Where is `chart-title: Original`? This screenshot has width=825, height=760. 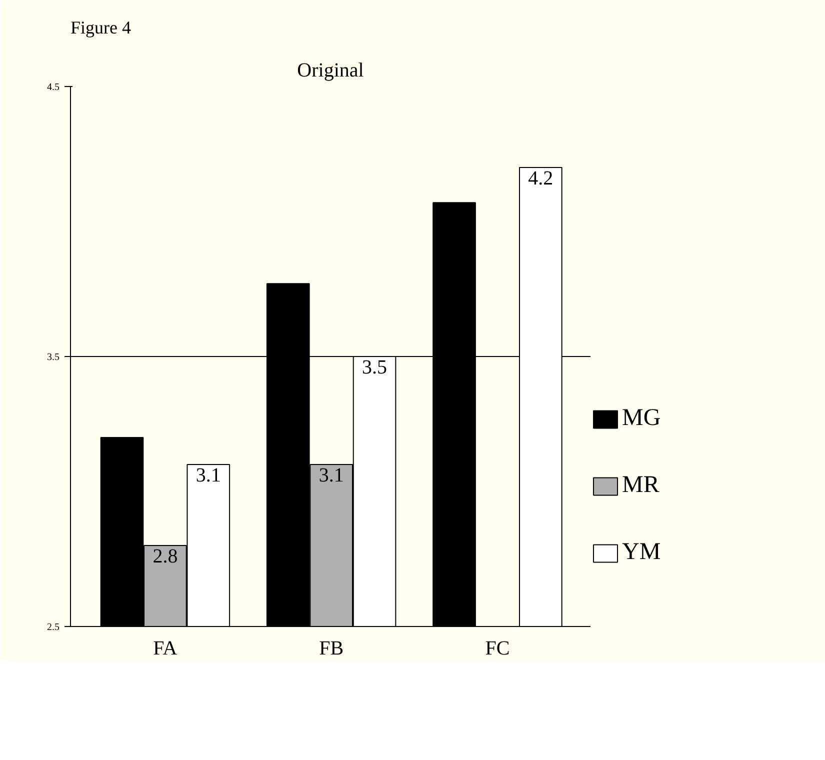
chart-title: Original is located at coordinates (330, 71).